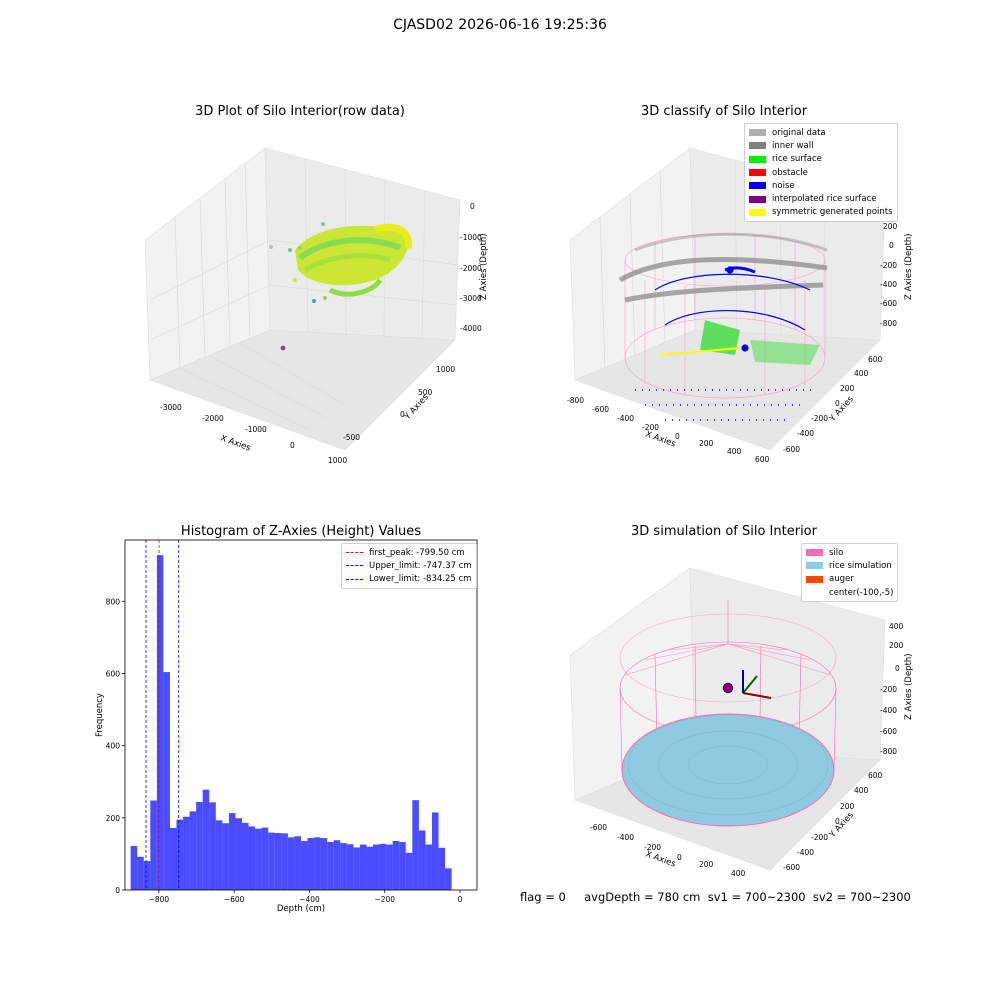 This screenshot has width=1000, height=1000. I want to click on x-ticks: −800 −600 −400 −200 0, so click(306, 897).